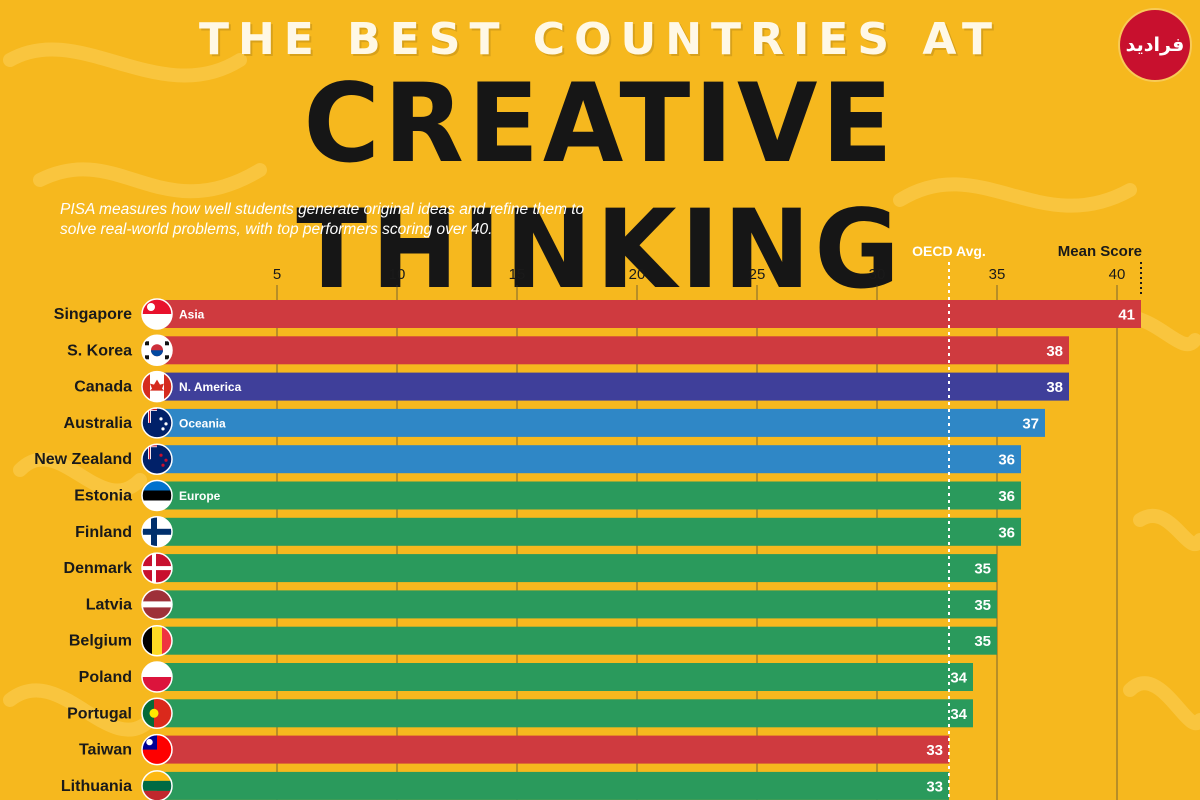  I want to click on bar-lithuania, so click(553, 785).